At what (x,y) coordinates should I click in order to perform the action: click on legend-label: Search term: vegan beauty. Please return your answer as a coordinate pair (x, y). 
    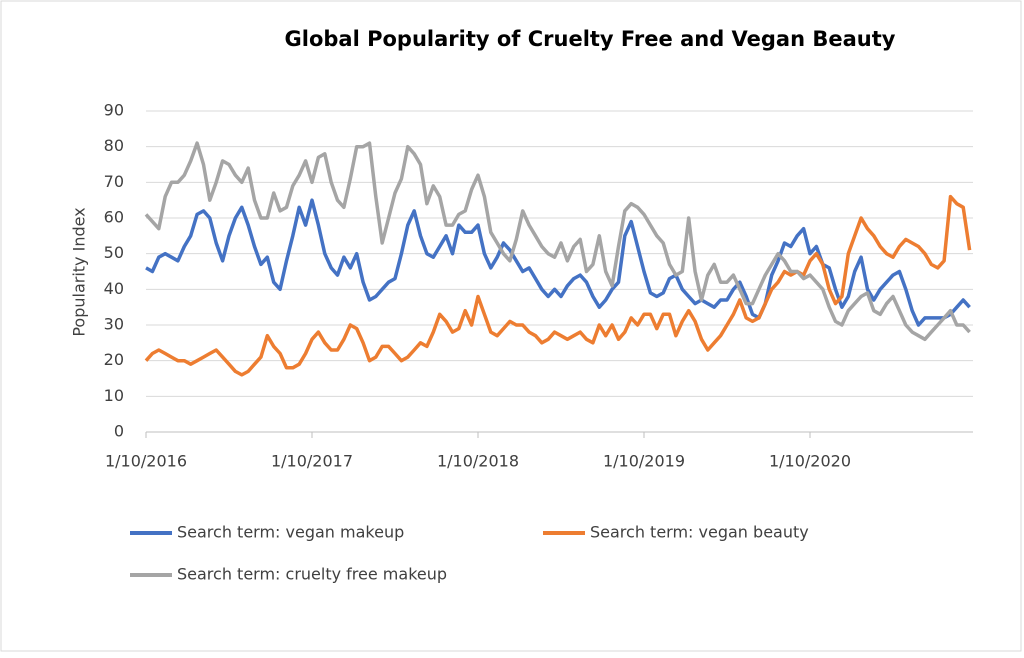
    Looking at the image, I should click on (699, 532).